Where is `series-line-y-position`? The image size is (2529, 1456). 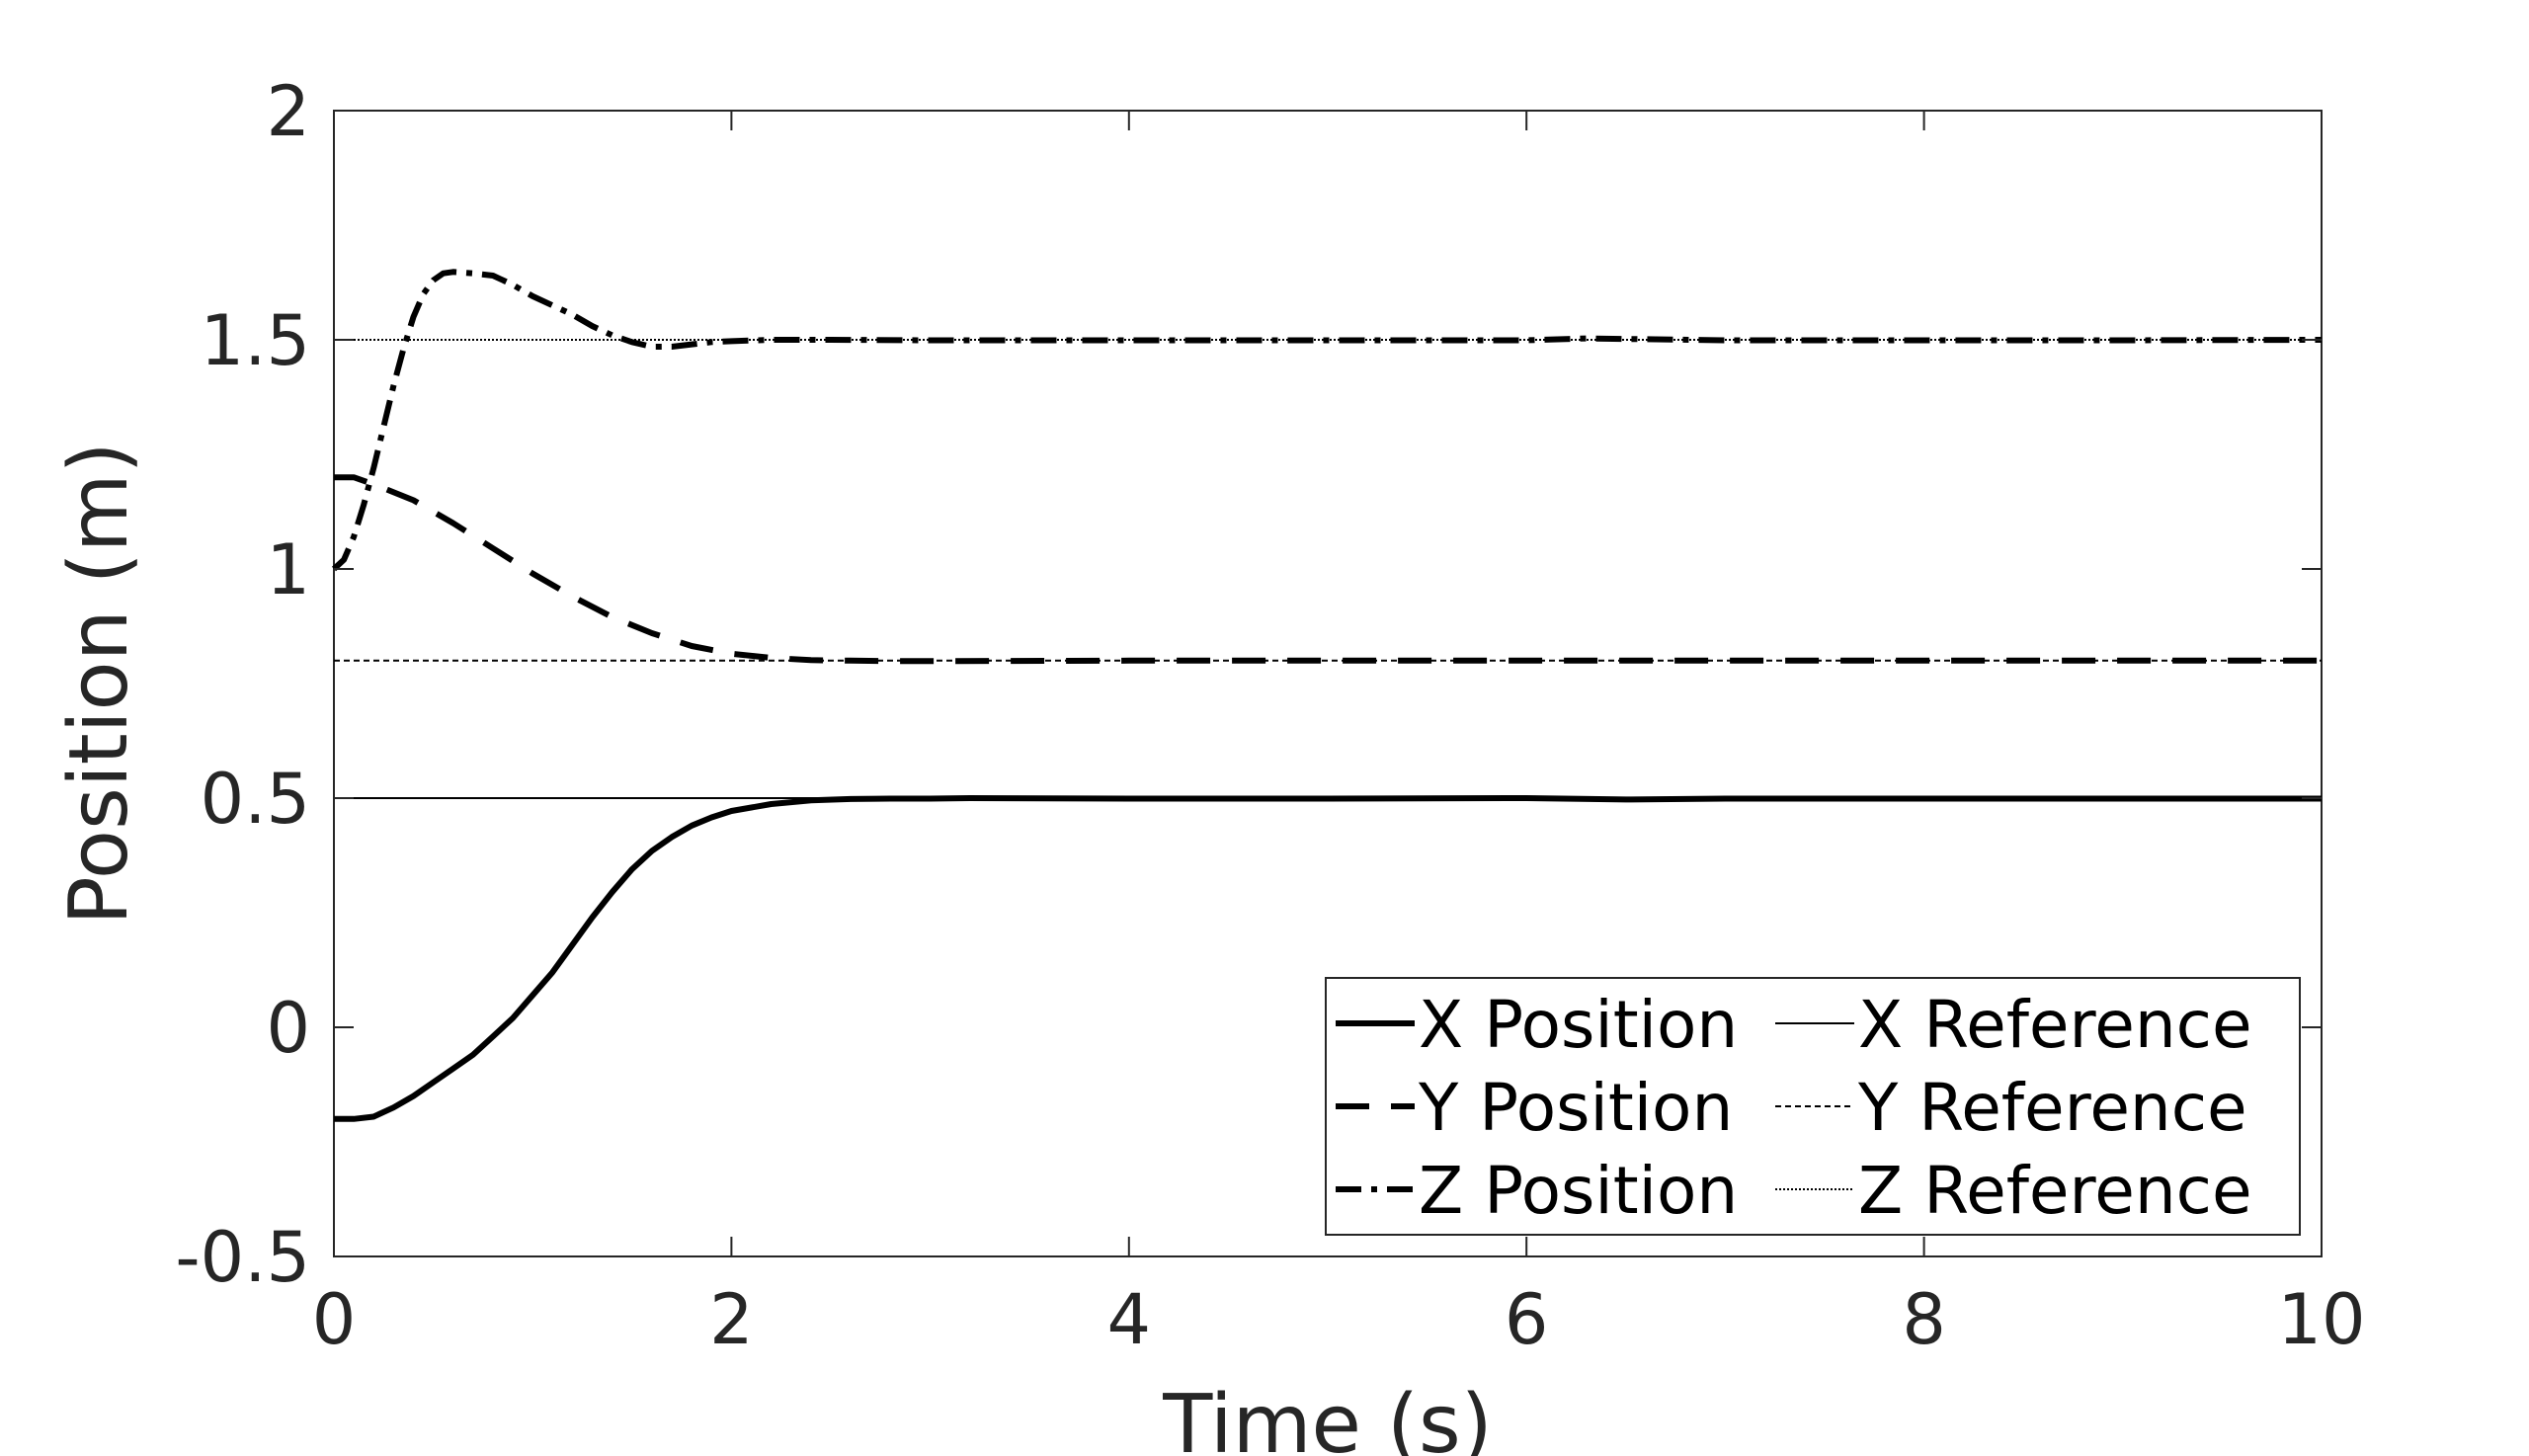 series-line-y-position is located at coordinates (1328, 569).